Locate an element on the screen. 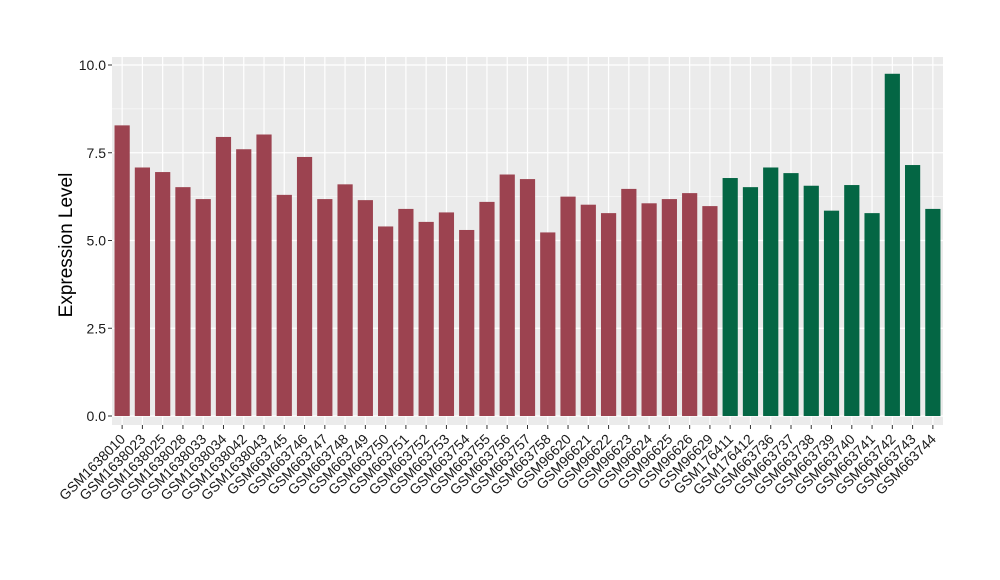  y-axis: 0.0 2.5 5.0 7.5 10.0 is located at coordinates (95, 240).